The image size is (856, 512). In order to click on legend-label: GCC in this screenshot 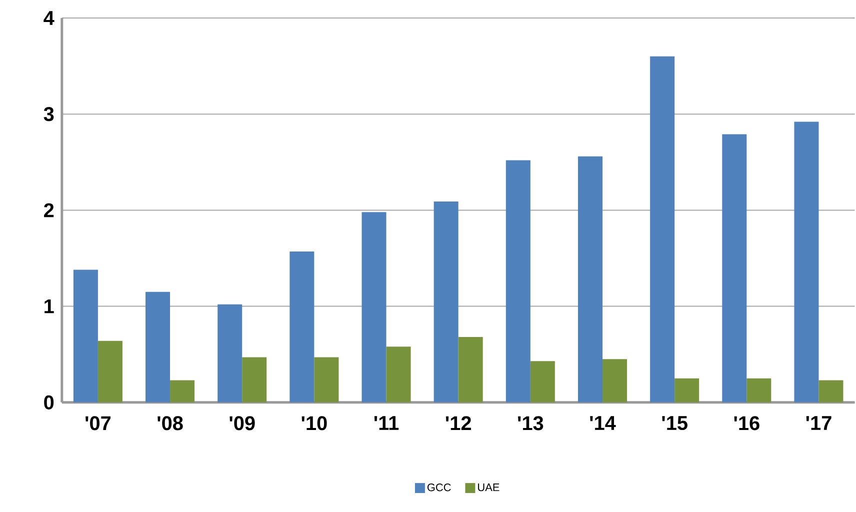, I will do `click(439, 487)`.